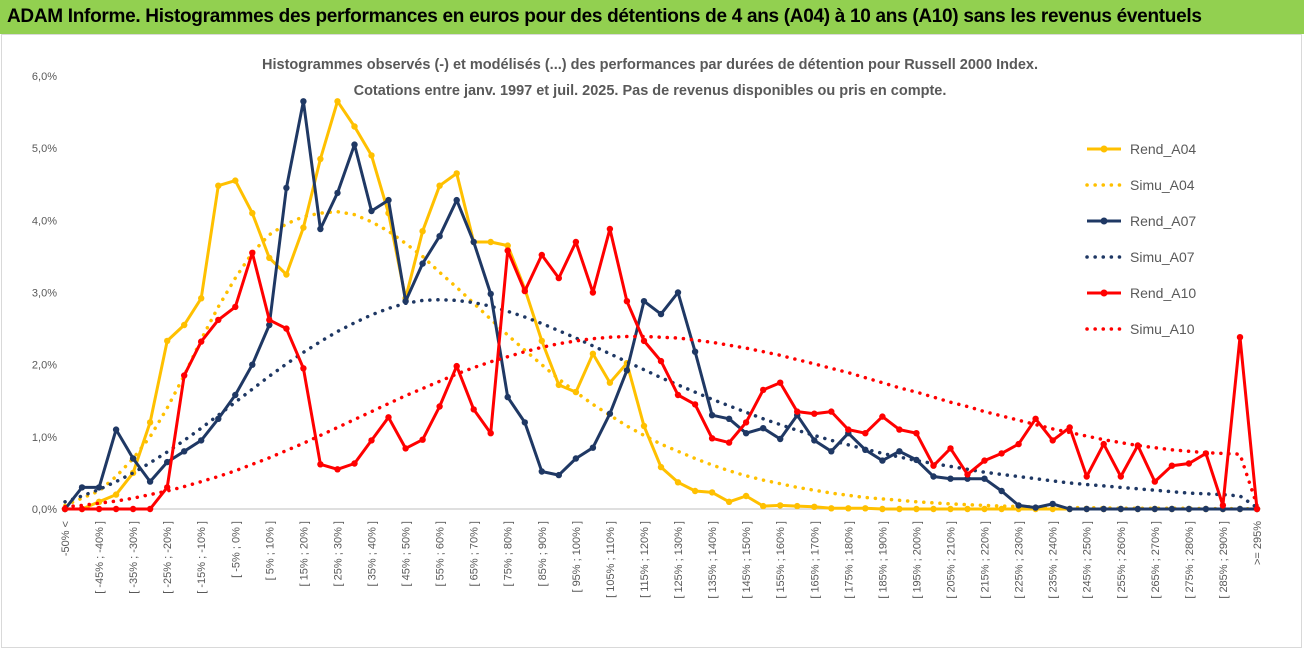  What do you see at coordinates (815, 560) in the screenshot?
I see `x-tick-label: [ 165% ; 170% ]` at bounding box center [815, 560].